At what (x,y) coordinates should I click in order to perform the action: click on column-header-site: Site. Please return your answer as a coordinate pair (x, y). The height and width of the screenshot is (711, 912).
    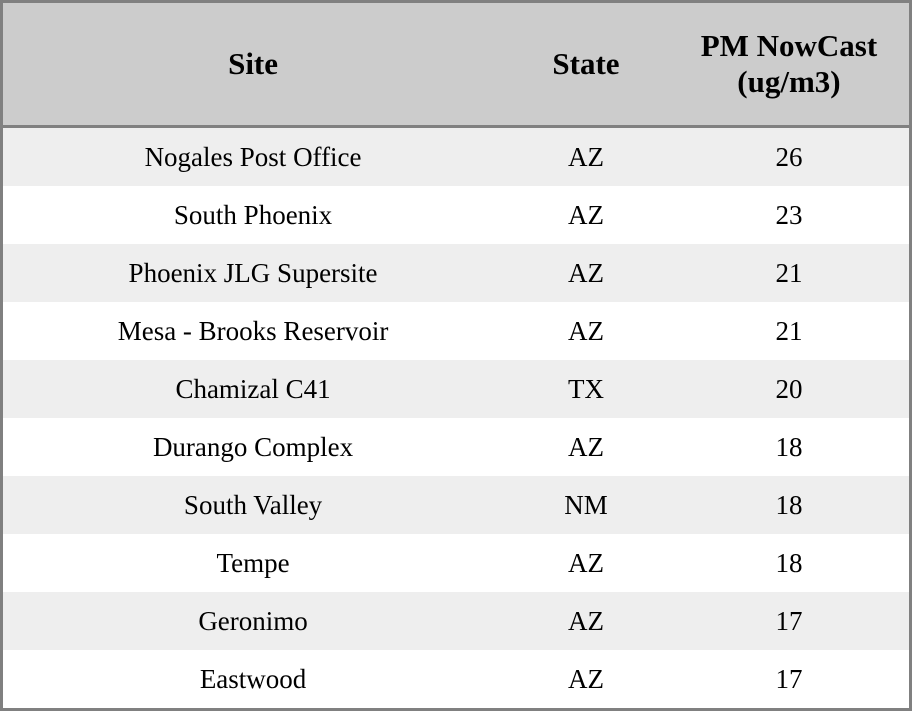
    Looking at the image, I should click on (253, 65).